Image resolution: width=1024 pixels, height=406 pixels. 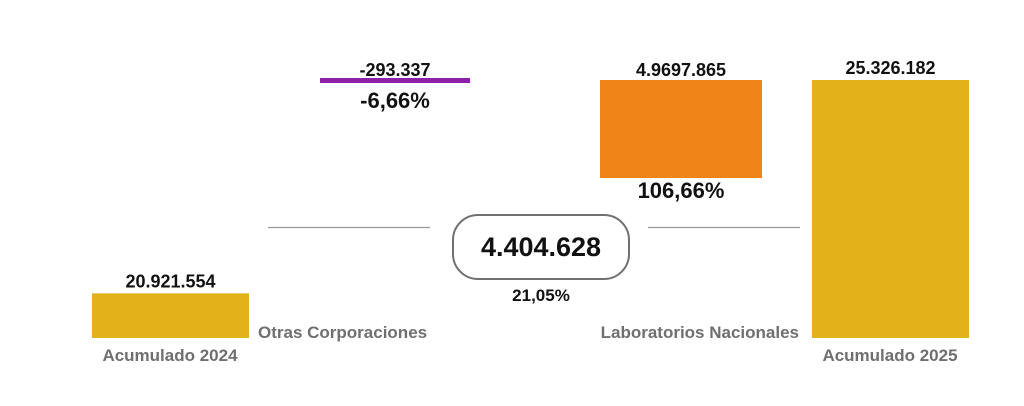 I want to click on category-label-2: Otras Corporaciones, so click(x=342, y=332).